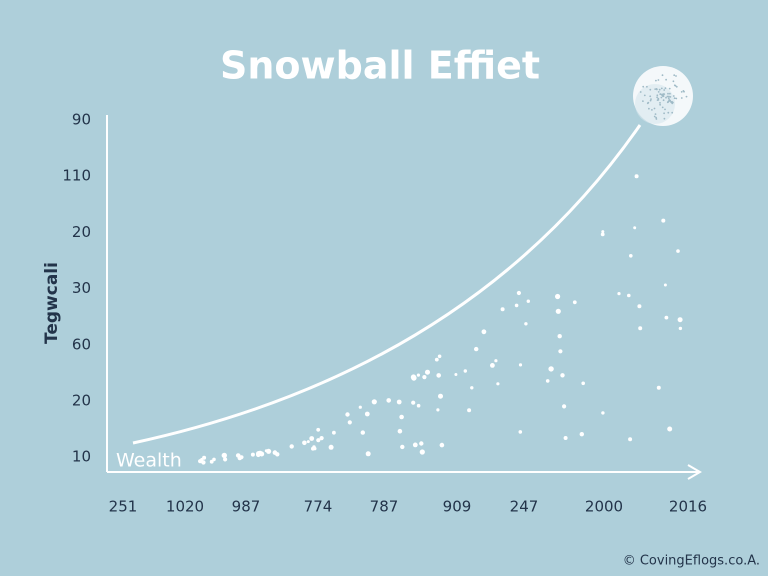 Image resolution: width=768 pixels, height=576 pixels. I want to click on y-label: 30, so click(81, 288).